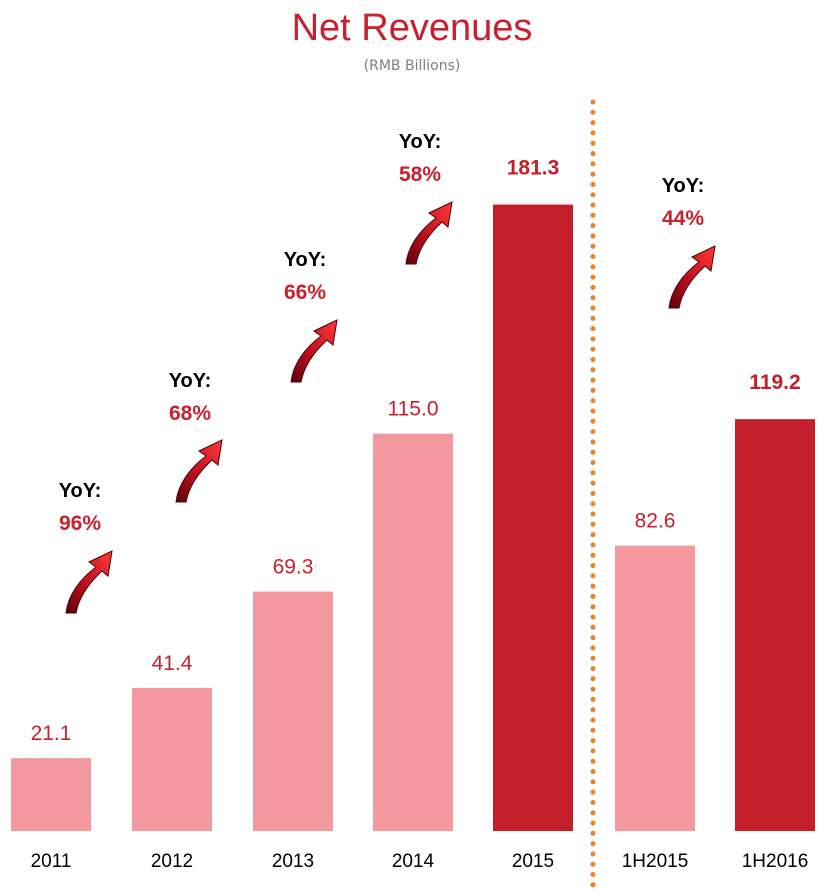 This screenshot has width=819, height=890. I want to click on growth-annotation-4: YoY: 58%, so click(426, 198).